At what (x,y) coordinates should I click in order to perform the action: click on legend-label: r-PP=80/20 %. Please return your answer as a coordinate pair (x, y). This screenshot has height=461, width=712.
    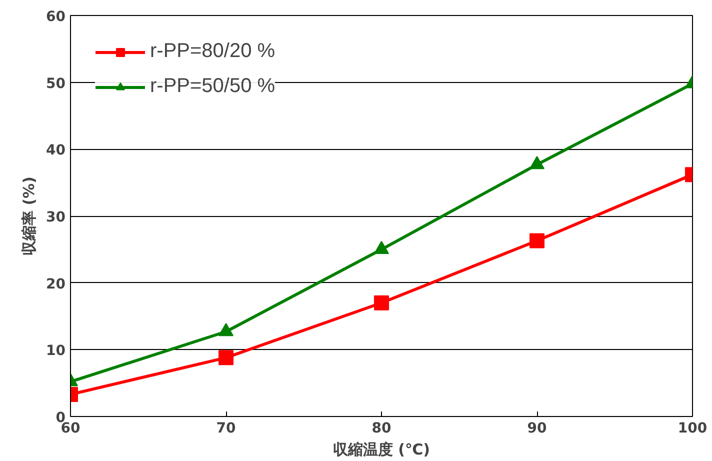
    Looking at the image, I should click on (213, 51).